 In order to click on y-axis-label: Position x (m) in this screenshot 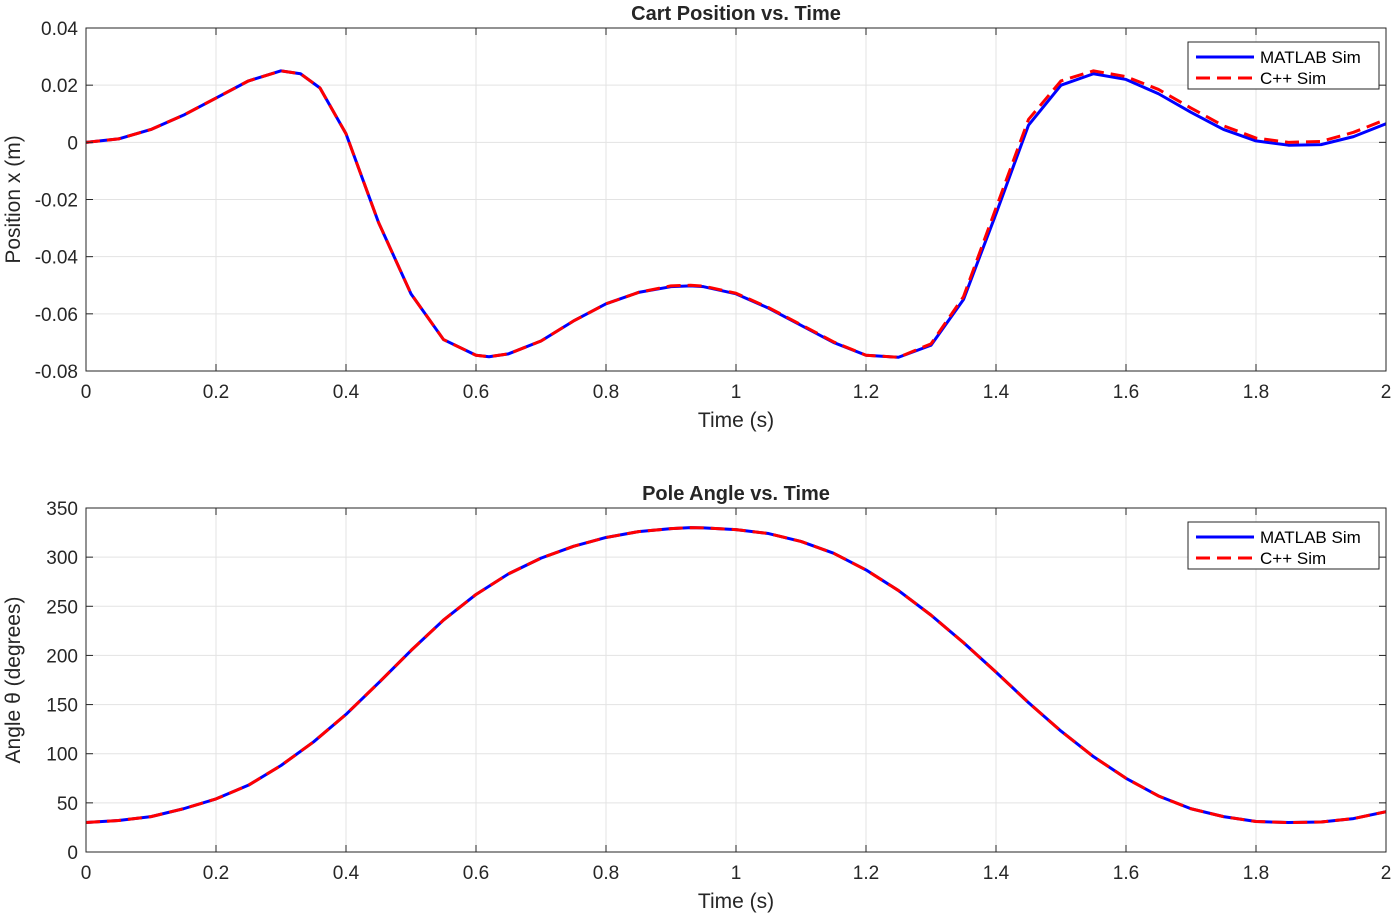, I will do `click(13, 199)`.